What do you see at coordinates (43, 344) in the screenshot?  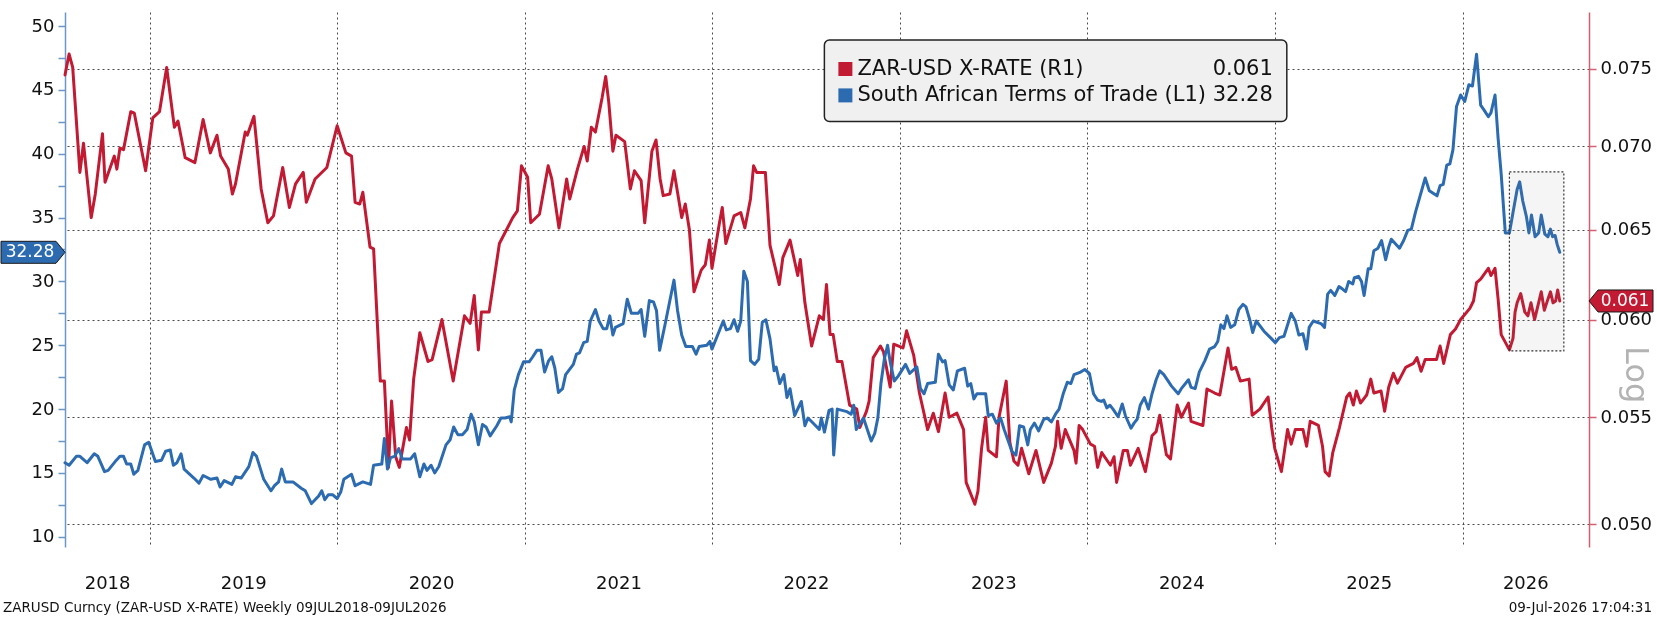 I see `y-tick-label: 25` at bounding box center [43, 344].